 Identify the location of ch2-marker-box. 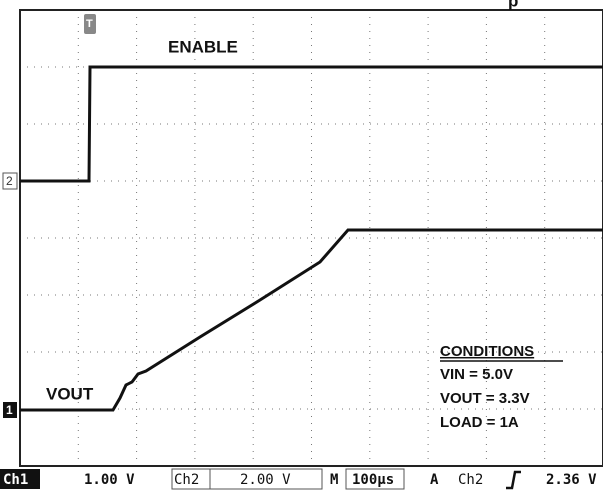
(10, 181).